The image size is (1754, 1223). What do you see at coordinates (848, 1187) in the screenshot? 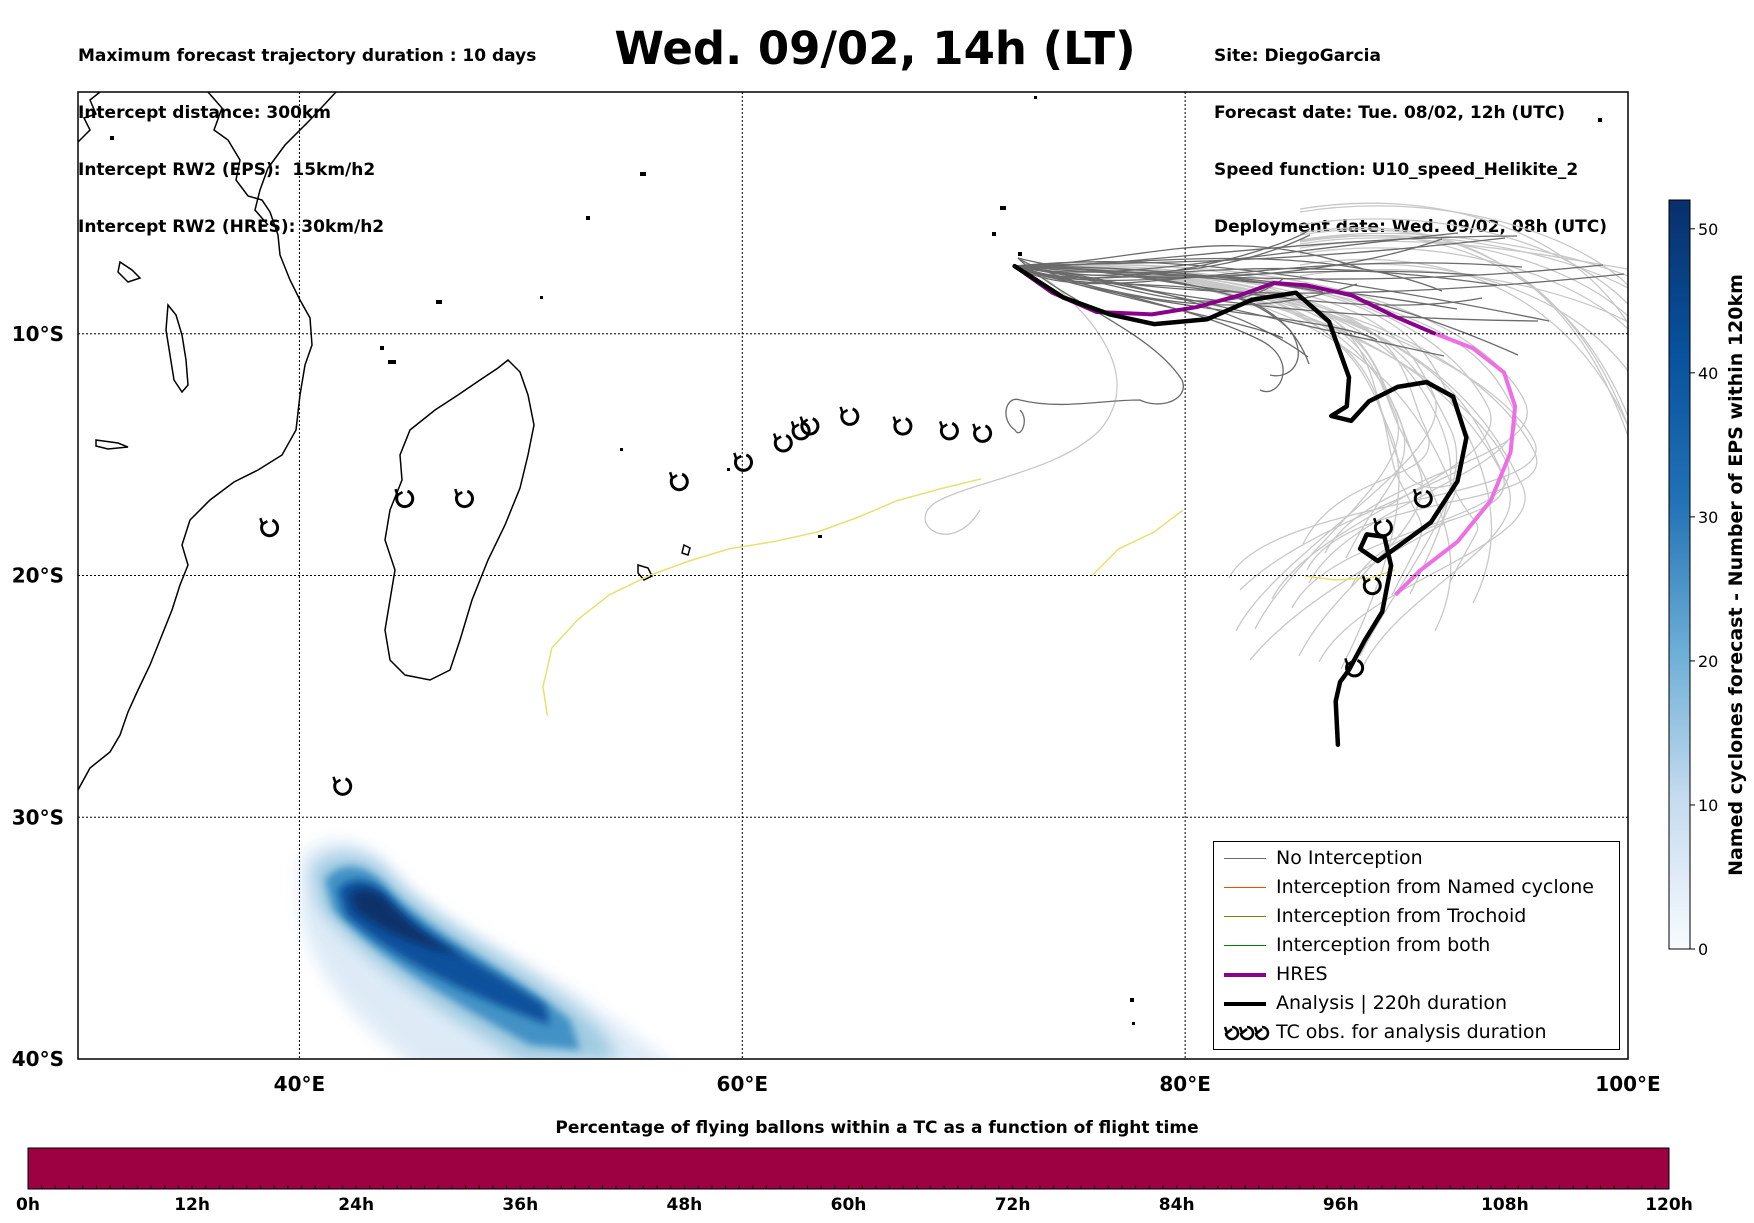
I see `flight-time-colorbar-ticks` at bounding box center [848, 1187].